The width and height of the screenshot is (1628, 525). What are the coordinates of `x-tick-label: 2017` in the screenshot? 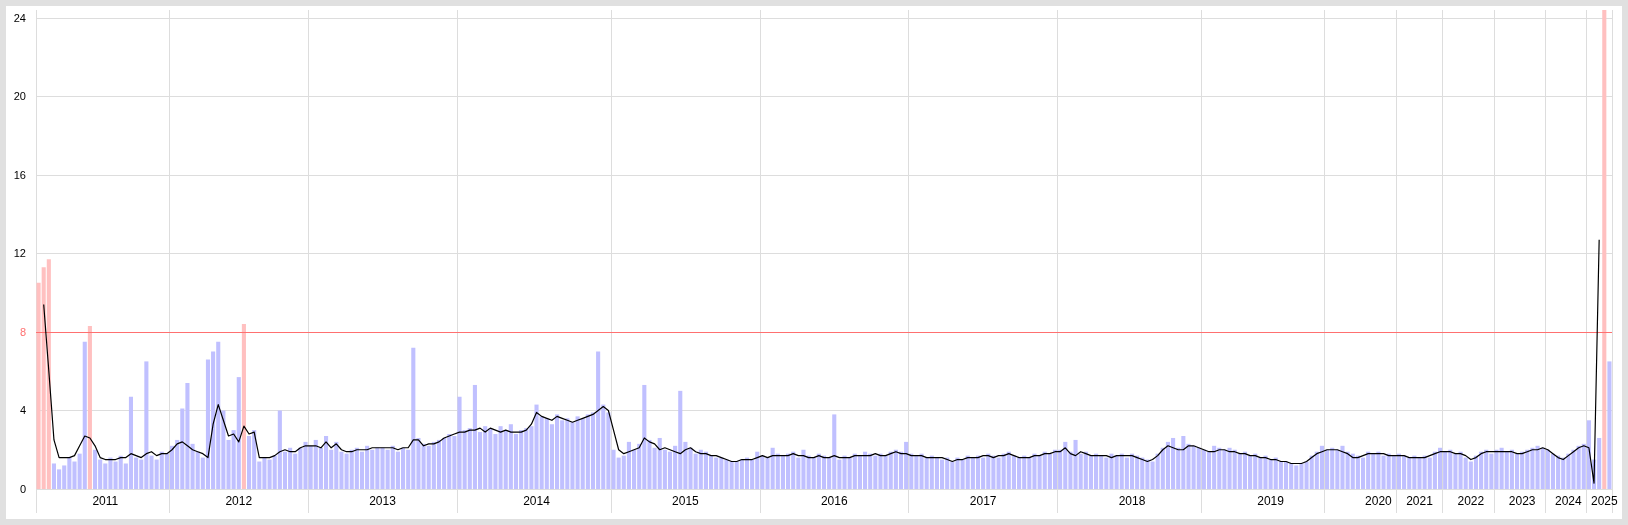 It's located at (983, 501).